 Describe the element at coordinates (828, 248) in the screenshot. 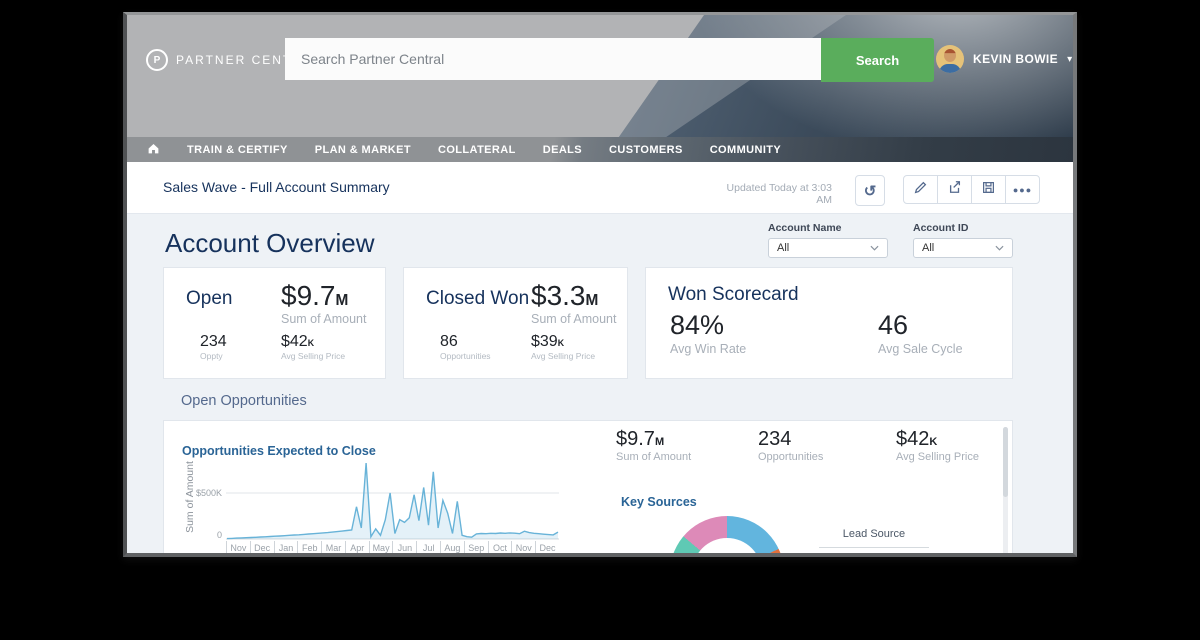

I see `account-name-select: All` at that location.